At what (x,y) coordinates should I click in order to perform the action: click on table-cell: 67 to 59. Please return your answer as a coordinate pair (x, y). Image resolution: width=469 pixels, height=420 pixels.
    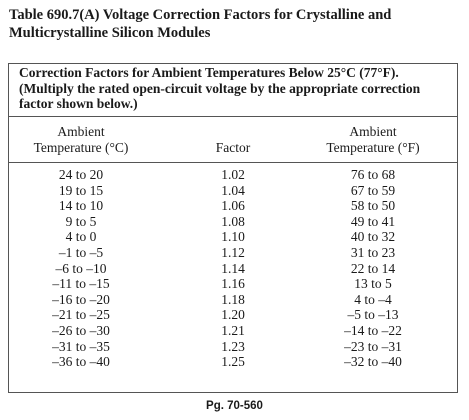
    Looking at the image, I should click on (373, 190).